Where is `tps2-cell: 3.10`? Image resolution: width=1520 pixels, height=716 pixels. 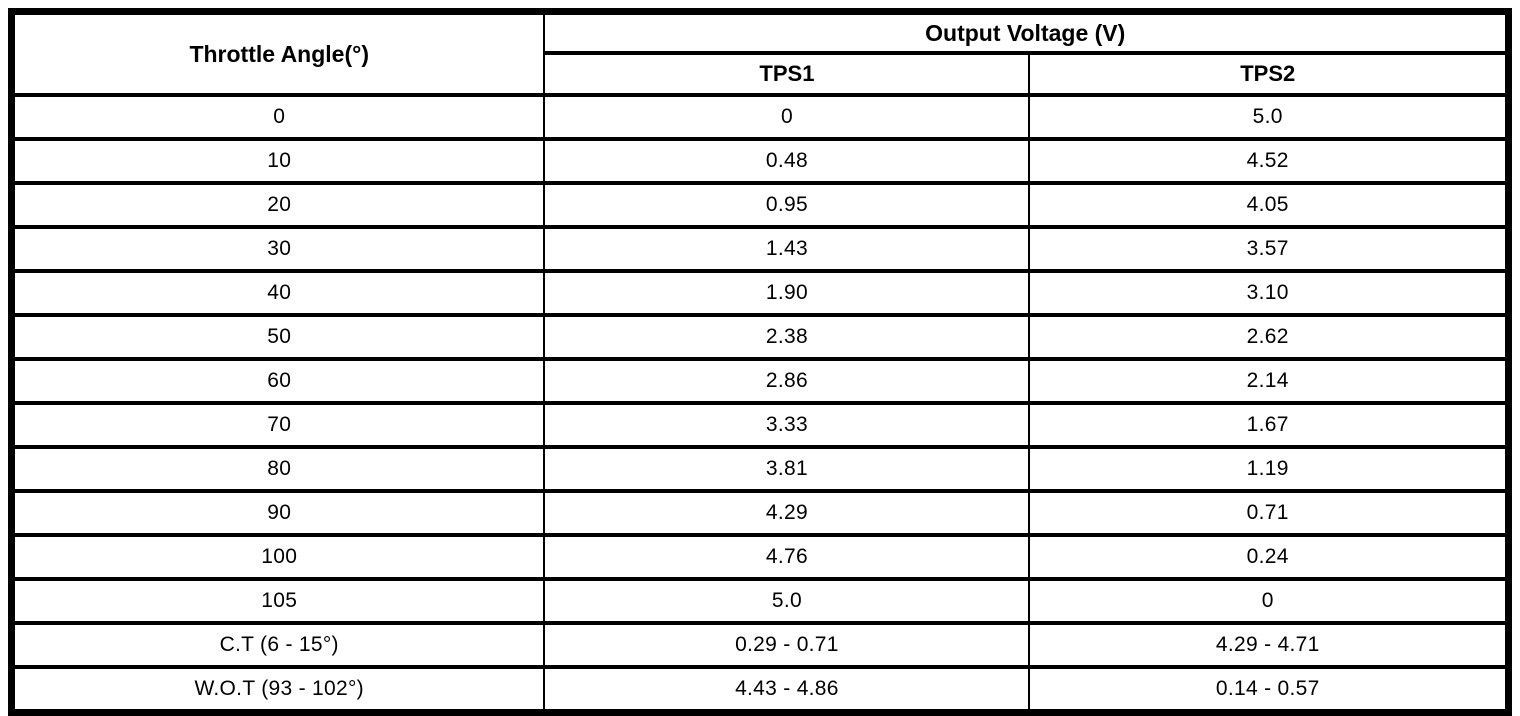 tps2-cell: 3.10 is located at coordinates (1269, 293).